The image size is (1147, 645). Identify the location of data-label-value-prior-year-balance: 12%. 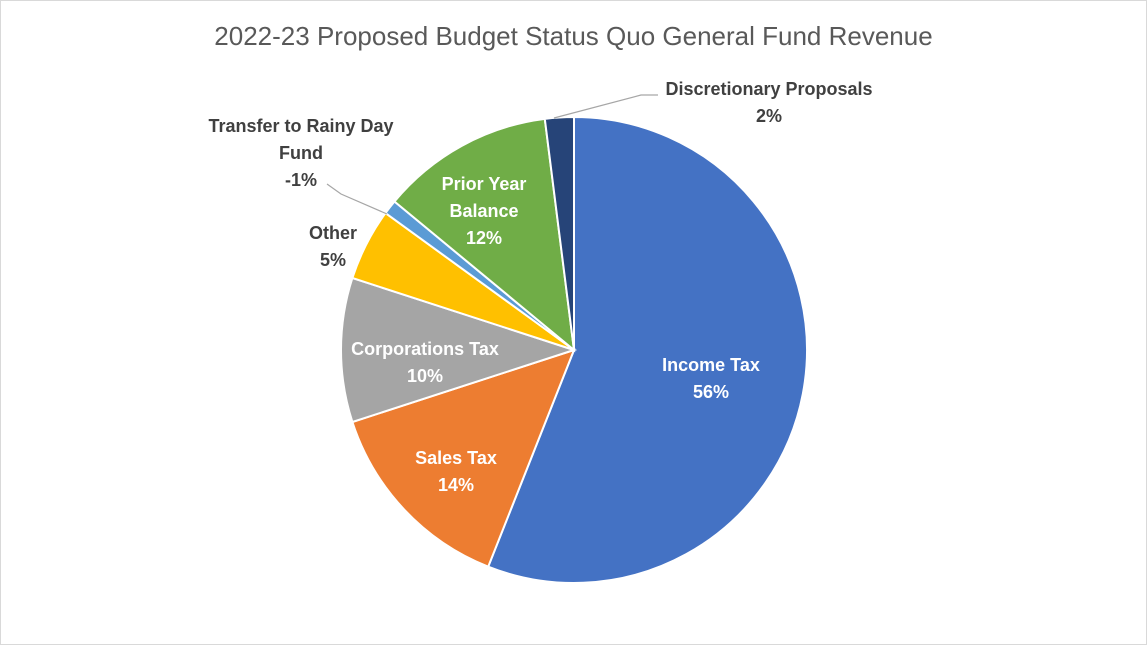
(484, 238).